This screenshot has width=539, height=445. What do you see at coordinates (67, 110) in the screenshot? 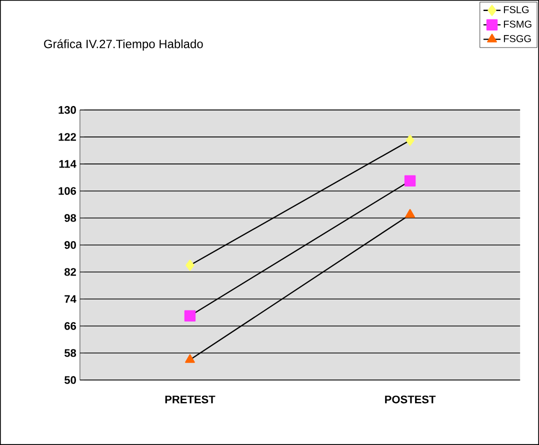
I see `y-tick-label: 130` at bounding box center [67, 110].